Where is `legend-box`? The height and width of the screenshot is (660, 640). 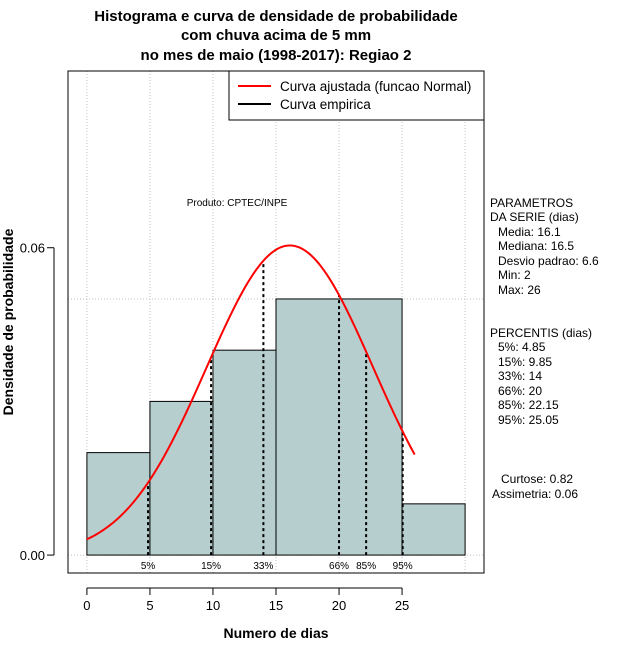
legend-box is located at coordinates (356, 95).